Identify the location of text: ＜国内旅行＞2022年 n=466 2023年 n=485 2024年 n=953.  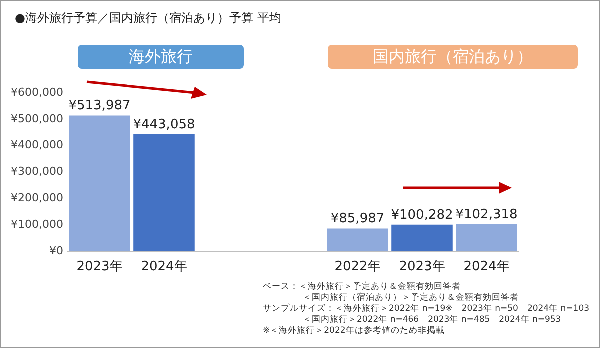
(432, 320).